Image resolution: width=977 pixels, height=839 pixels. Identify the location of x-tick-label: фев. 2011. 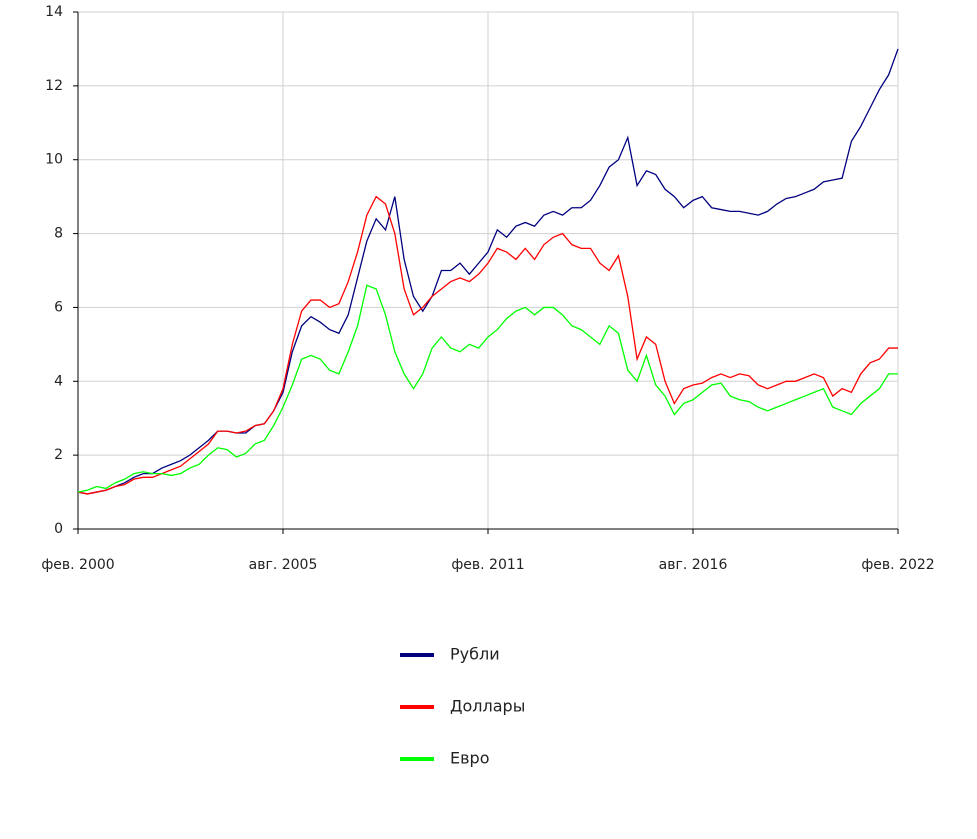
(487, 565).